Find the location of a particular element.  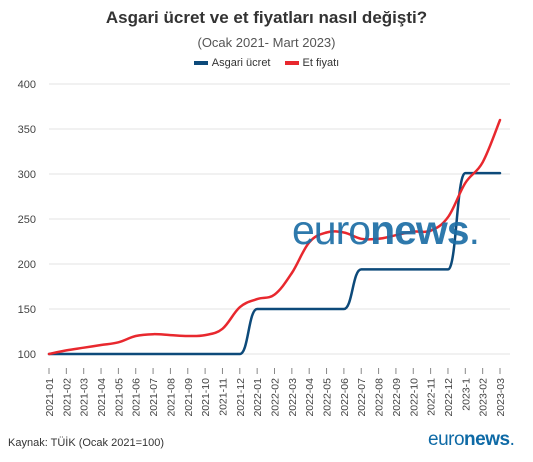

x-tick-label: 2022-09 is located at coordinates (397, 397).